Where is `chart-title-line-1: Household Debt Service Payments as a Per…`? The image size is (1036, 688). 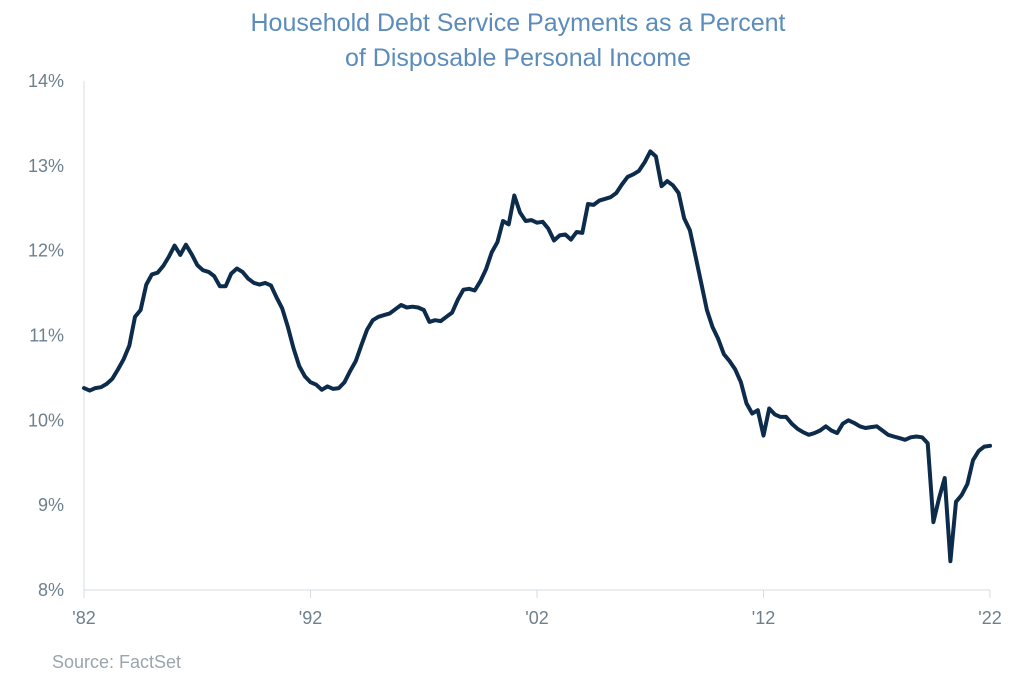
chart-title-line-1: Household Debt Service Payments as a Per… is located at coordinates (518, 23).